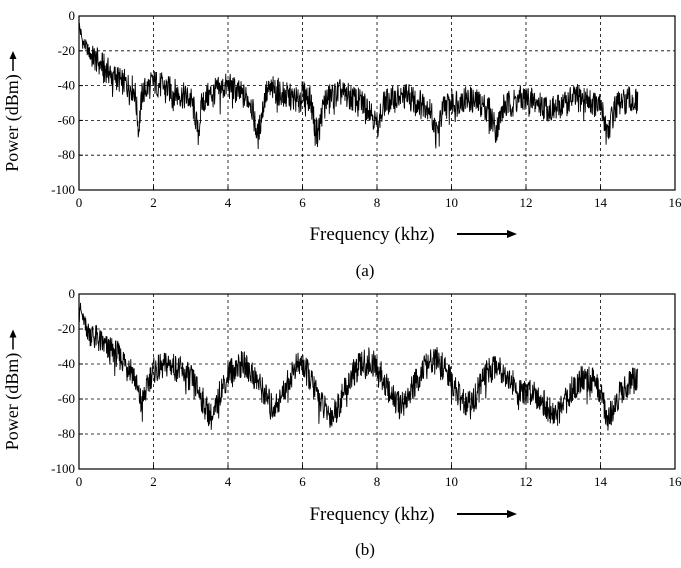 This screenshot has width=681, height=568. Describe the element at coordinates (365, 270) in the screenshot. I see `panel-caption: (a)` at that location.